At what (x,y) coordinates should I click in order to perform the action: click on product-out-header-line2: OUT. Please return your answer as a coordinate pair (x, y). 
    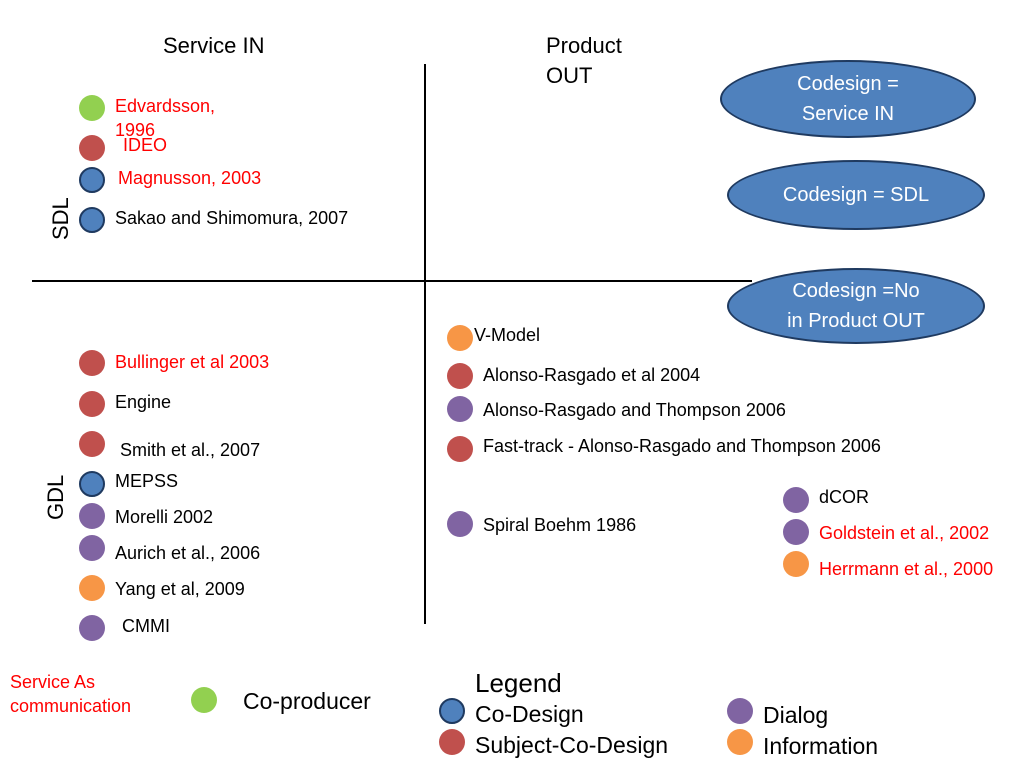
    Looking at the image, I should click on (569, 75).